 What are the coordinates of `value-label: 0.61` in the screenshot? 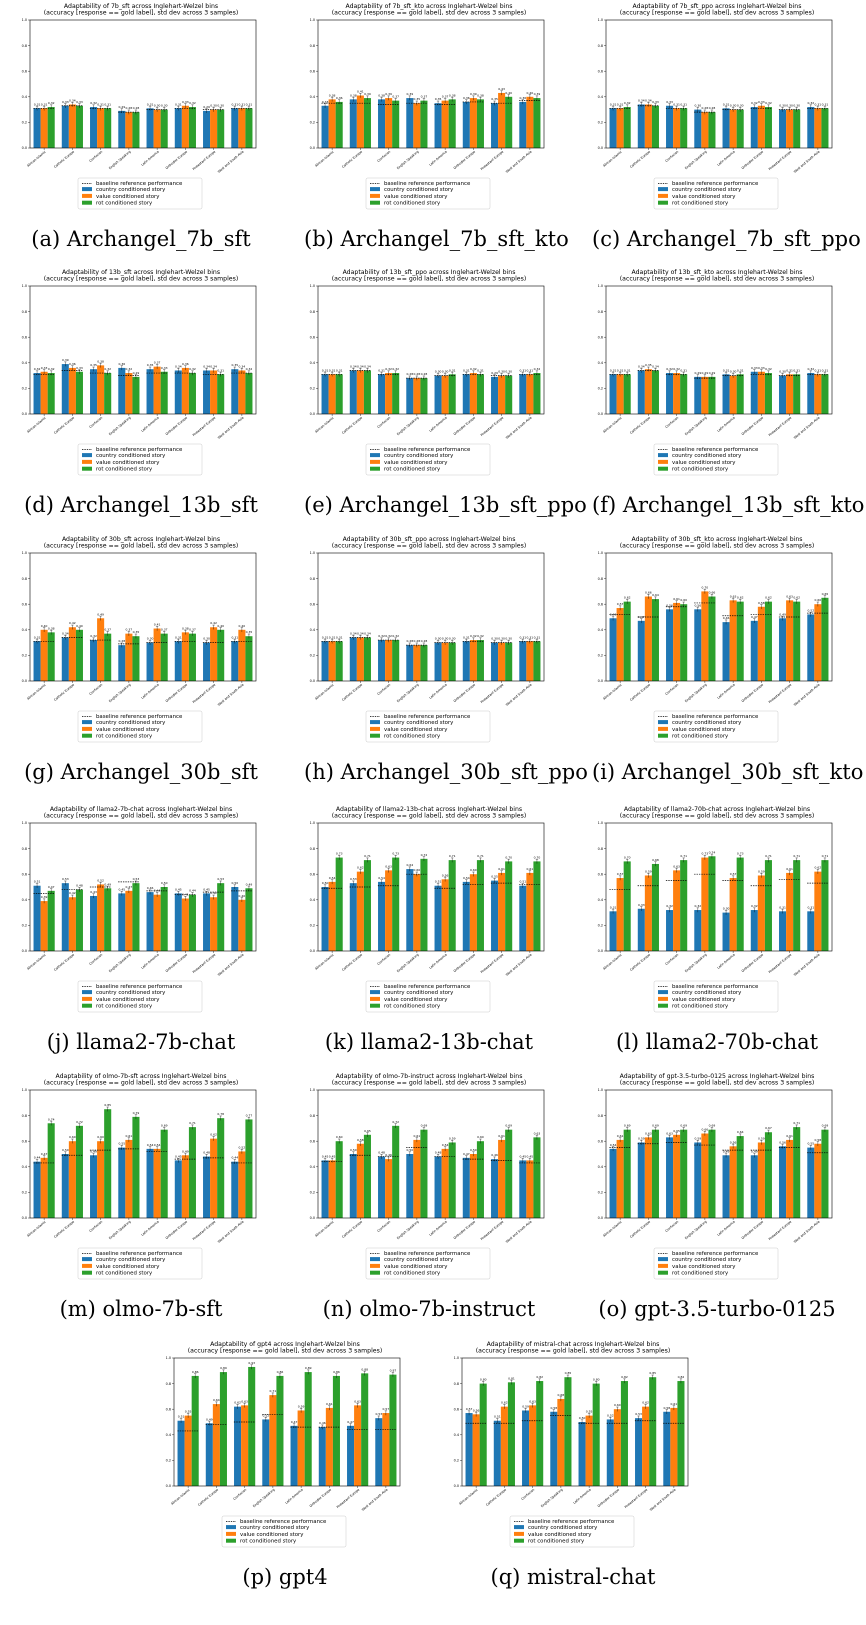 It's located at (501, 869).